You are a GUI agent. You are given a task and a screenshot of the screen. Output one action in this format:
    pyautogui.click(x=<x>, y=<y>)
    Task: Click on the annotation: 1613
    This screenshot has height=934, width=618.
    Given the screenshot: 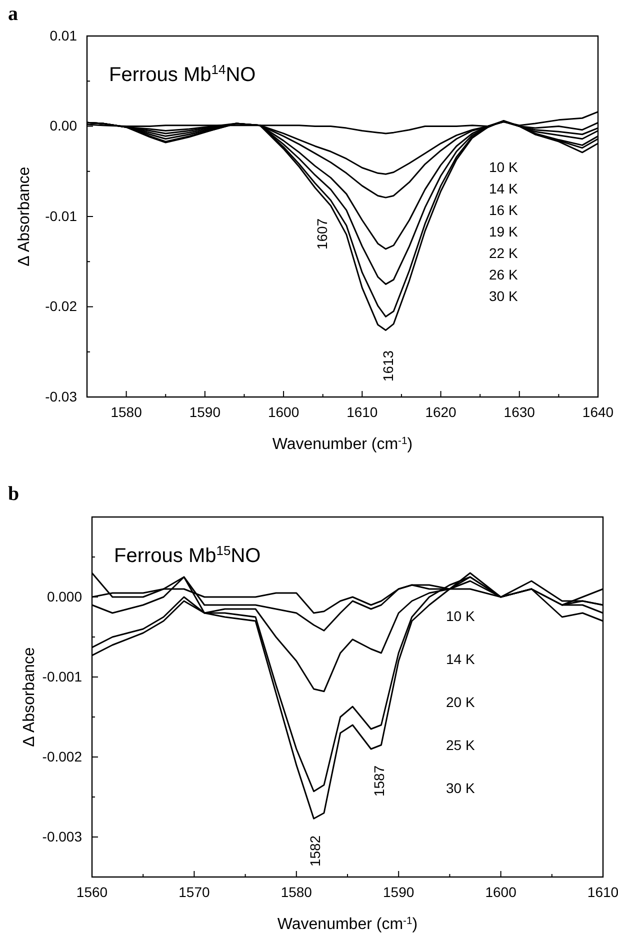 What is the action you would take?
    pyautogui.click(x=388, y=366)
    